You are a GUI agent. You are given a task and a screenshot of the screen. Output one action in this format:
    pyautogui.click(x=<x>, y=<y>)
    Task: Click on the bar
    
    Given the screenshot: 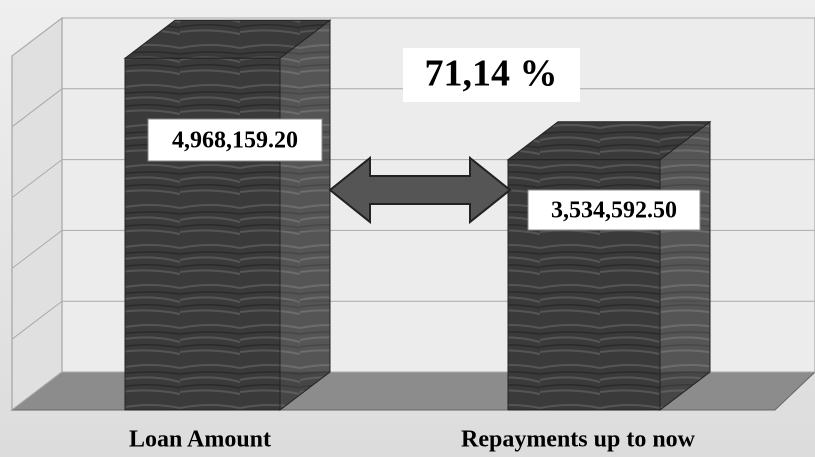 What is the action you would take?
    pyautogui.click(x=202, y=234)
    